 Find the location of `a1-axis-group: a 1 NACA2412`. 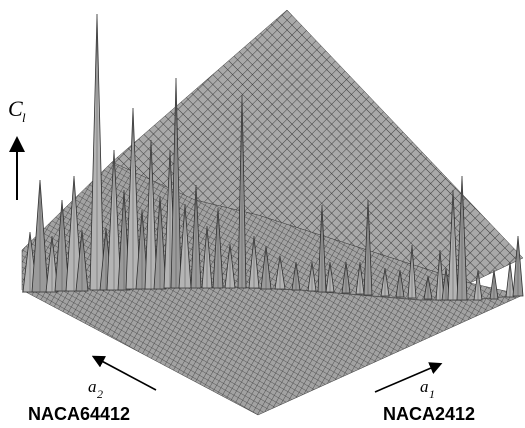

a1-axis-group: a 1 NACA2412 is located at coordinates (424, 393).